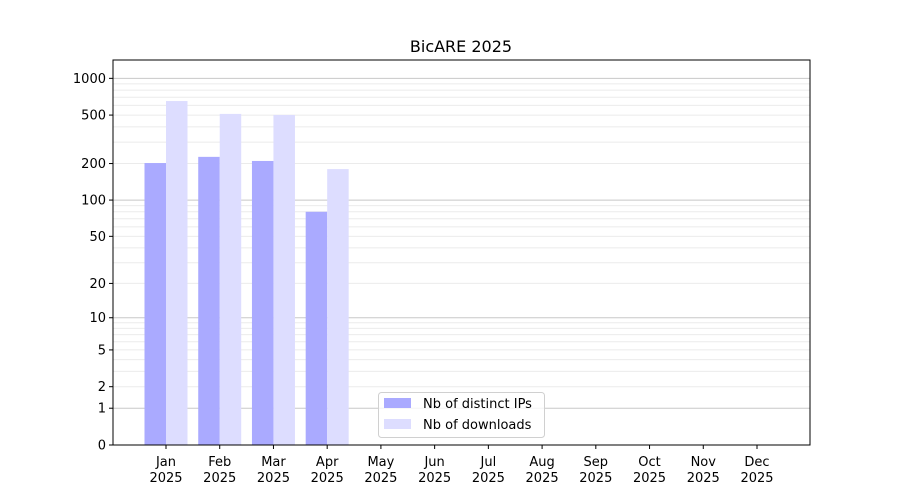  Describe the element at coordinates (102, 409) in the screenshot. I see `y-tick-label: 1` at that location.